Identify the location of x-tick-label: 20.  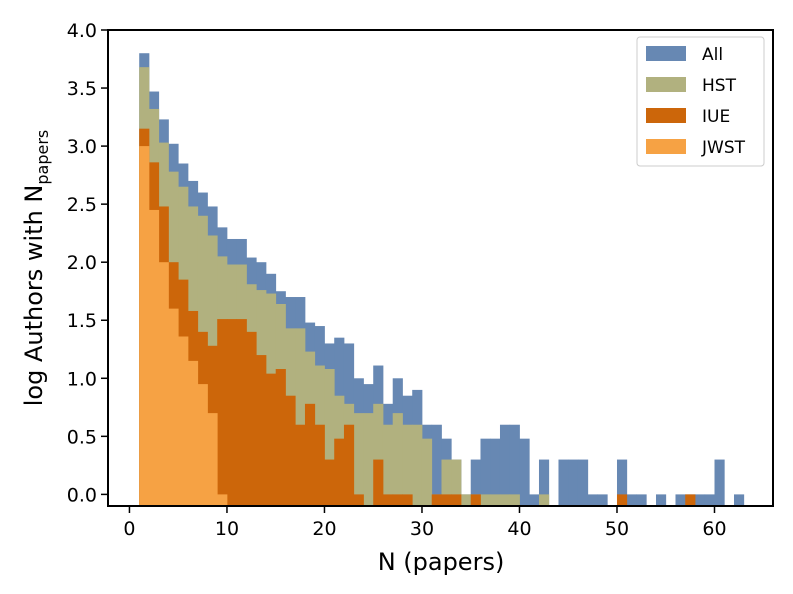
(324, 529).